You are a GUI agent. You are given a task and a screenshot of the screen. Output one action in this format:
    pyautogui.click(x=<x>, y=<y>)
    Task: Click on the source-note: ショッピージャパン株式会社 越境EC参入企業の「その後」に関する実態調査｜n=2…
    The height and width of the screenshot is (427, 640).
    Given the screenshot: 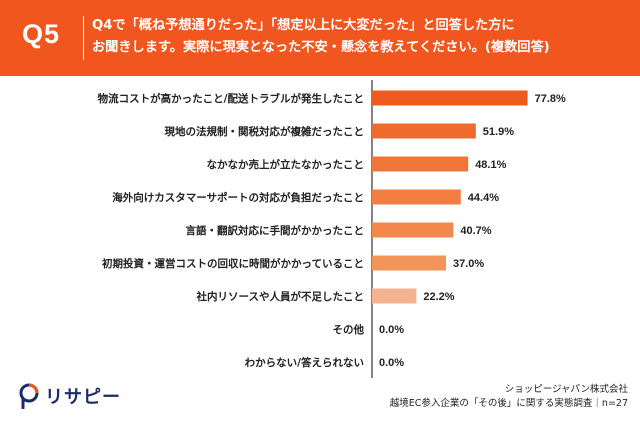 What is the action you would take?
    pyautogui.click(x=509, y=397)
    